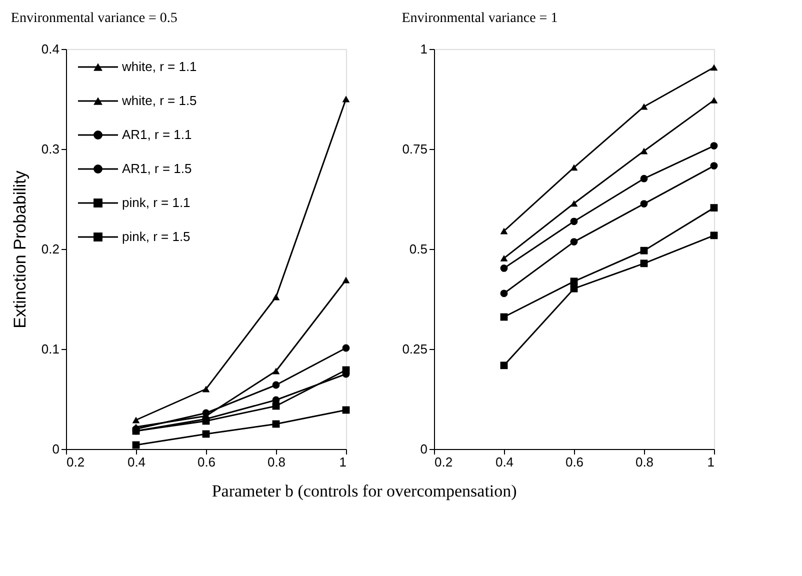 This screenshot has width=802, height=576. What do you see at coordinates (50, 249) in the screenshot?
I see `y-tick-label: 0.2` at bounding box center [50, 249].